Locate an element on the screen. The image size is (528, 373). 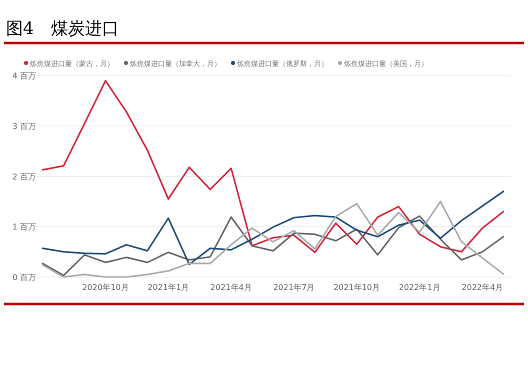
y-tick-label: 2 百万 is located at coordinates (24, 177).